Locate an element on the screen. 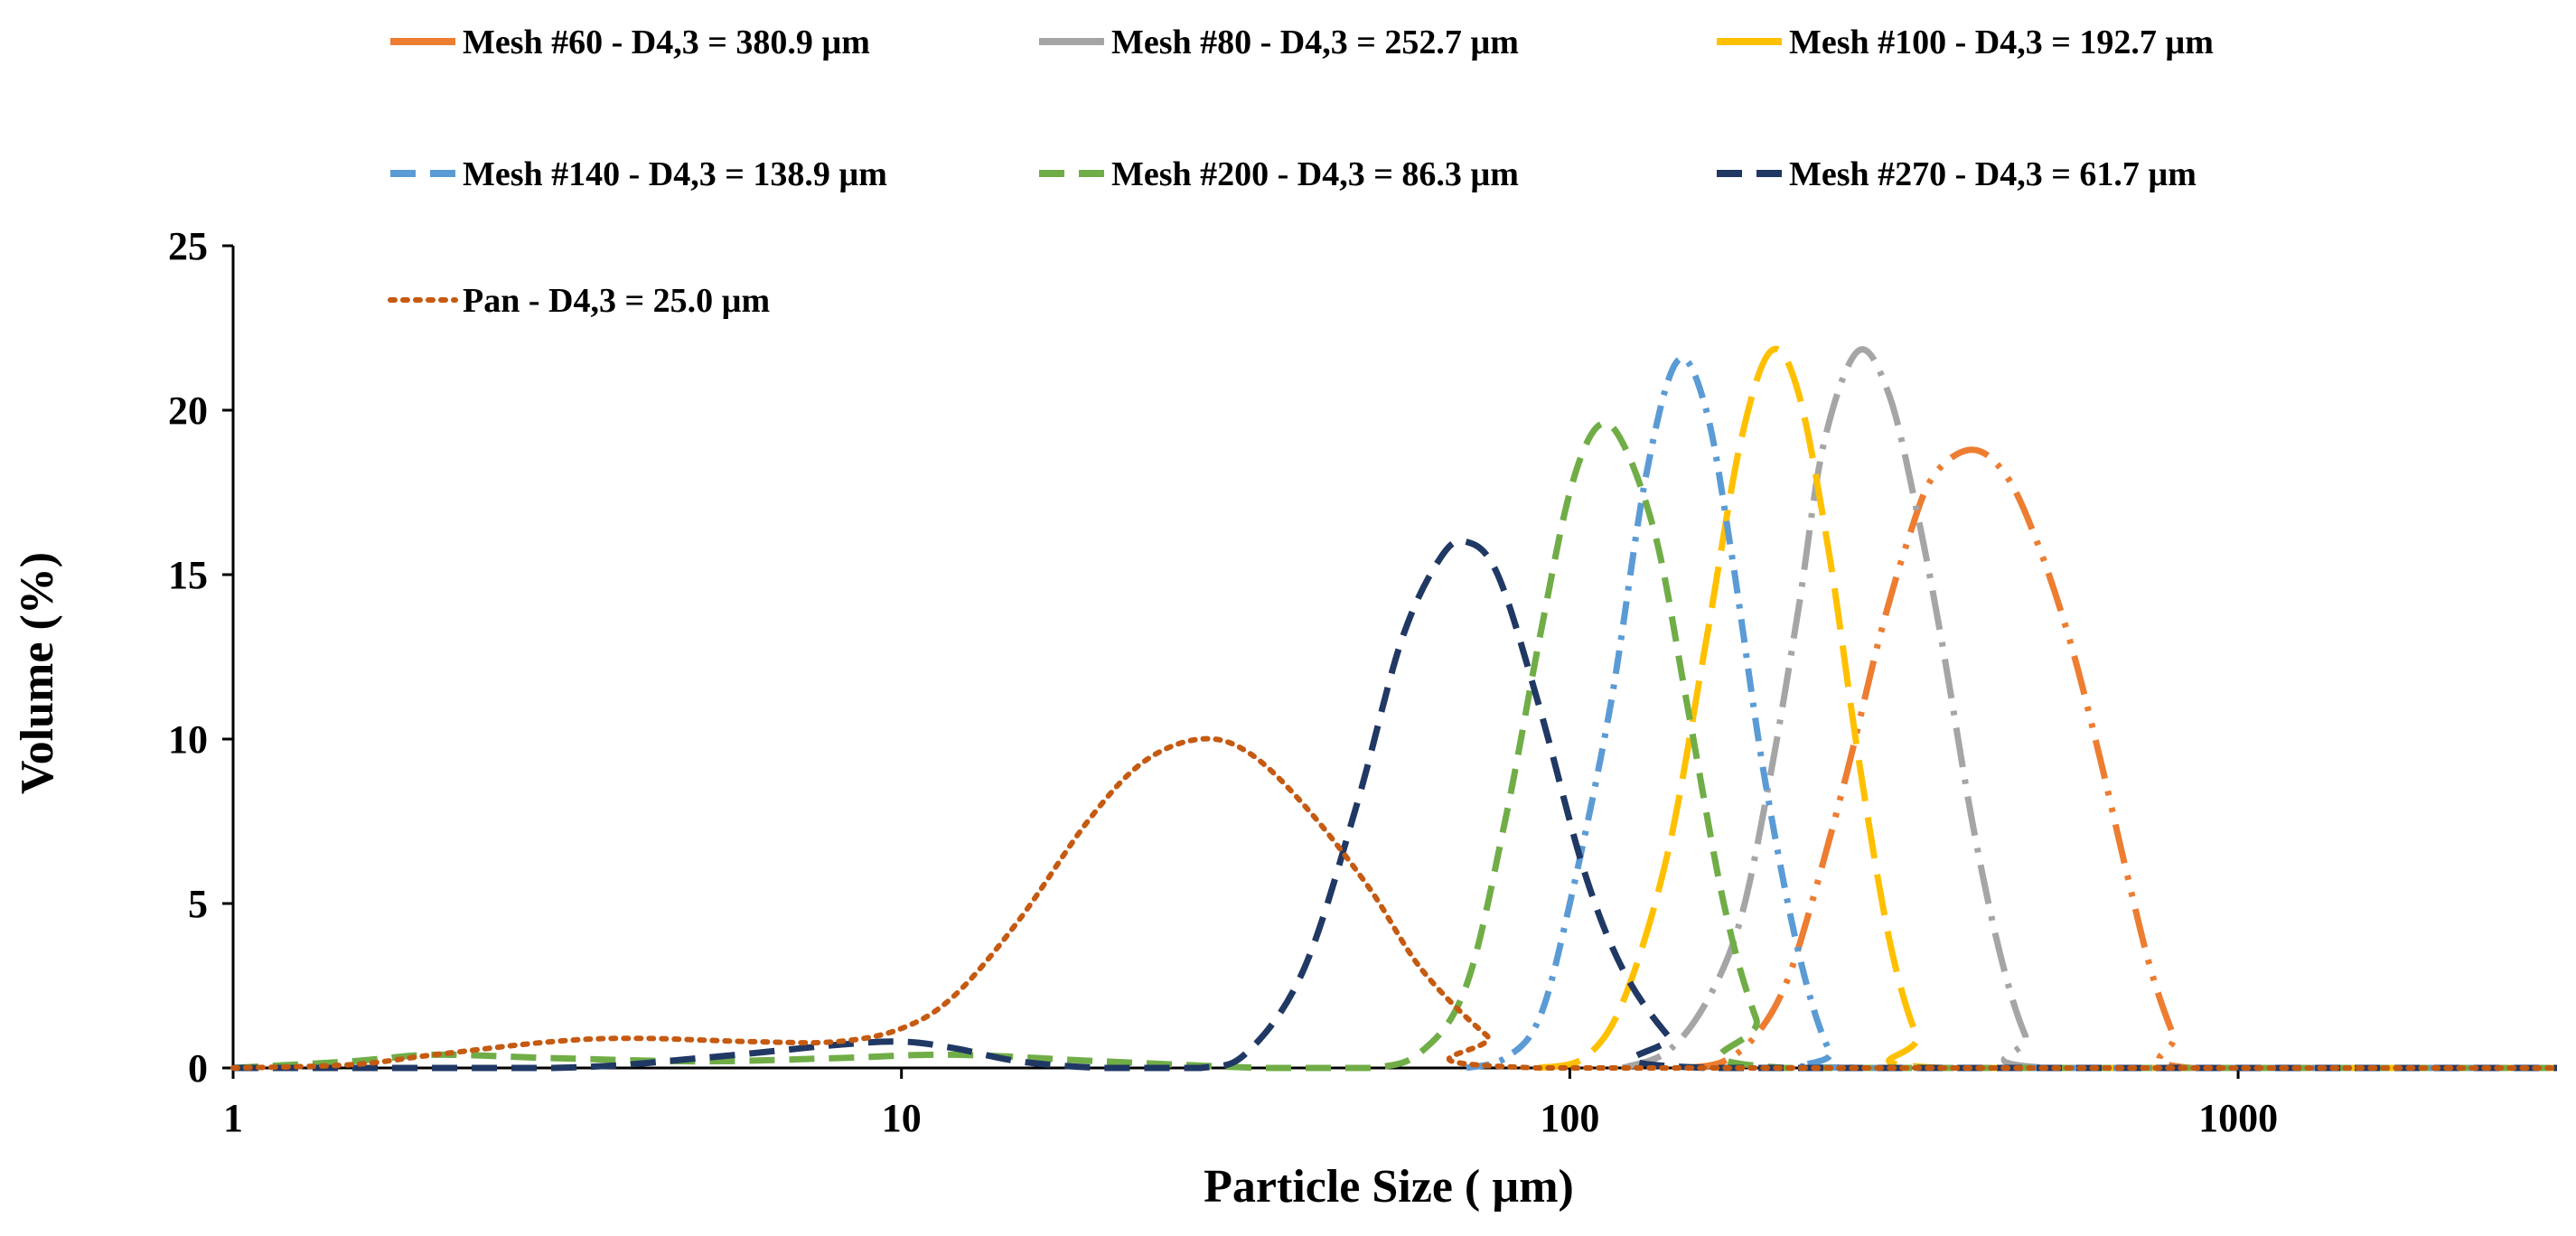 The image size is (2576, 1236). legend-item-6: Pan - D4,3 = 25.0 µm is located at coordinates (579, 301).